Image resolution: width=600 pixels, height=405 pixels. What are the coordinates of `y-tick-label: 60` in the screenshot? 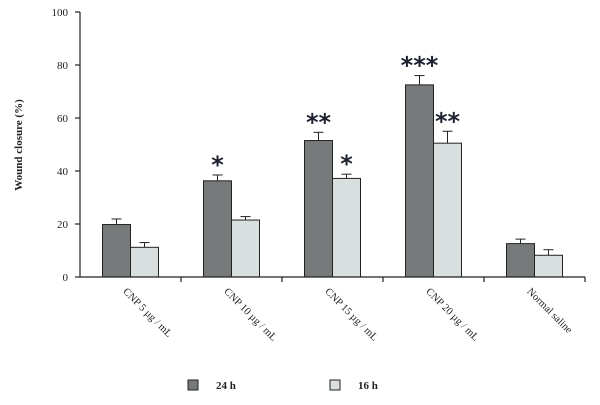 It's located at (63, 119).